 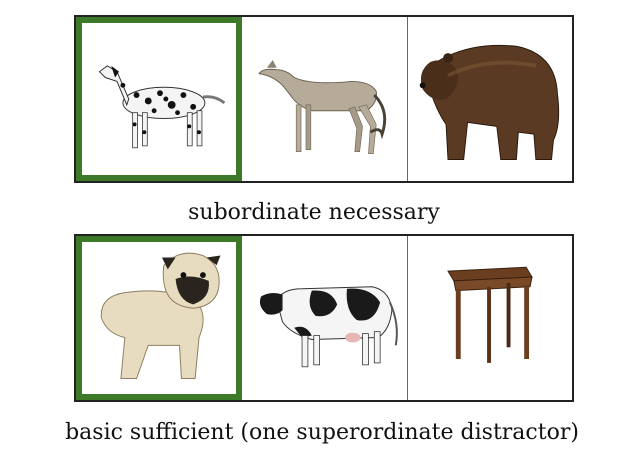 What do you see at coordinates (489, 102) in the screenshot?
I see `bear-icon` at bounding box center [489, 102].